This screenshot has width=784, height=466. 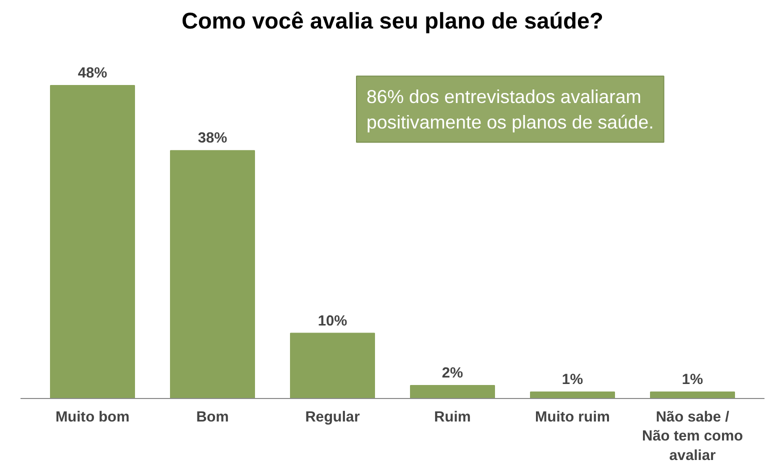 I want to click on x-tick-label: Muito bom, so click(x=92, y=418).